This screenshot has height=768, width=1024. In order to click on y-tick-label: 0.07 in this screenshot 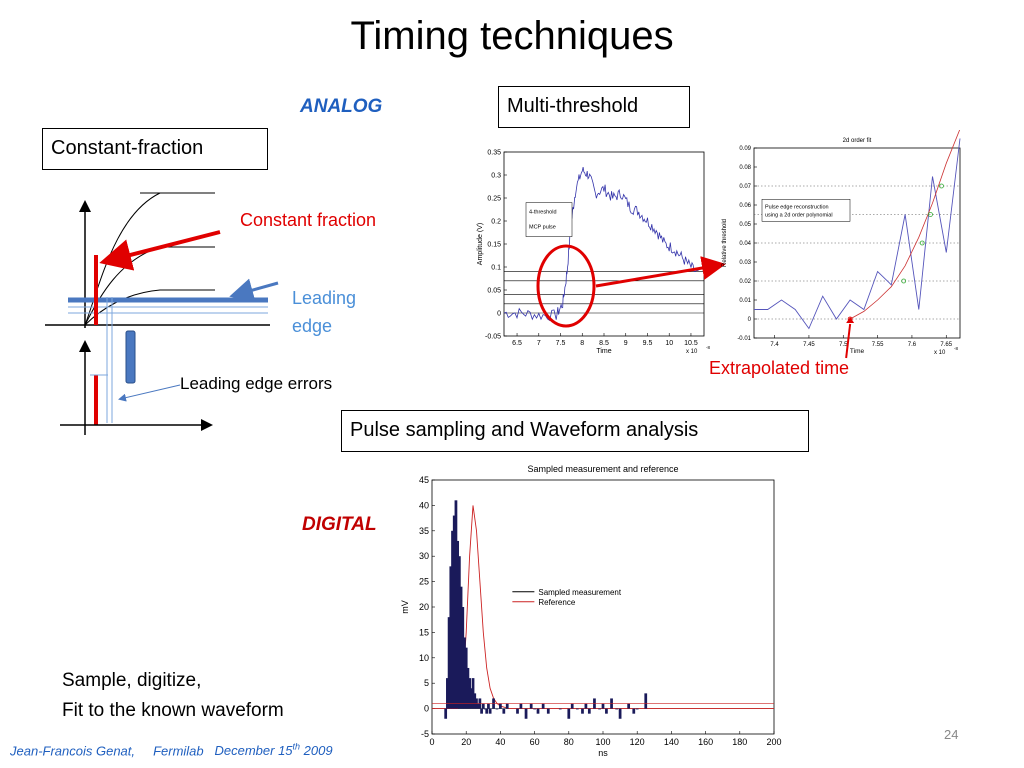, I will do `click(745, 187)`.